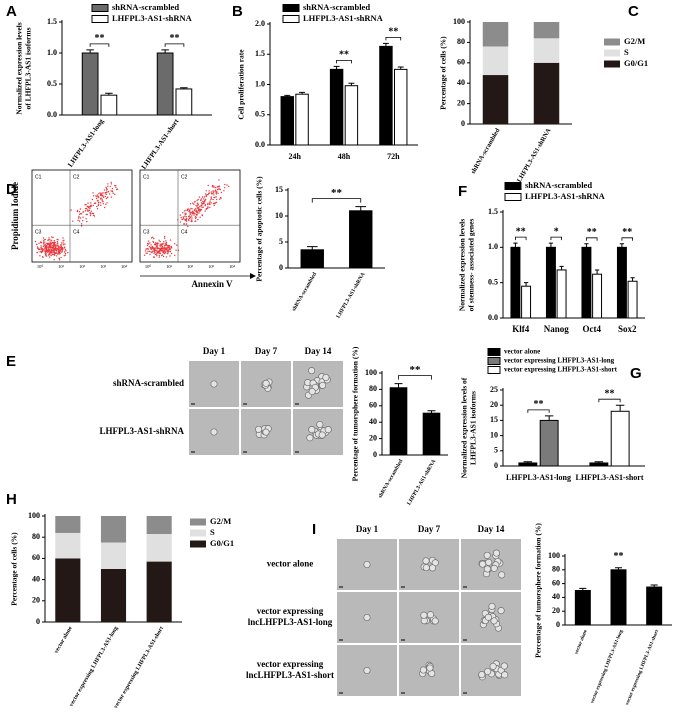 The image size is (685, 716). Describe the element at coordinates (259, 229) in the screenshot. I see `y-axis-label: Percentage of apoptotic cells (%)` at that location.